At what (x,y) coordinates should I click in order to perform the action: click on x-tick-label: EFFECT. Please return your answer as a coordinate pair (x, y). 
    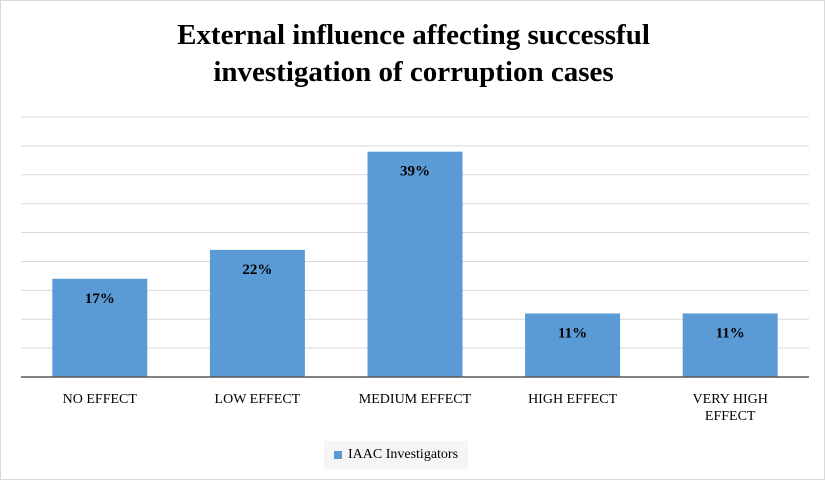
    Looking at the image, I should click on (730, 416).